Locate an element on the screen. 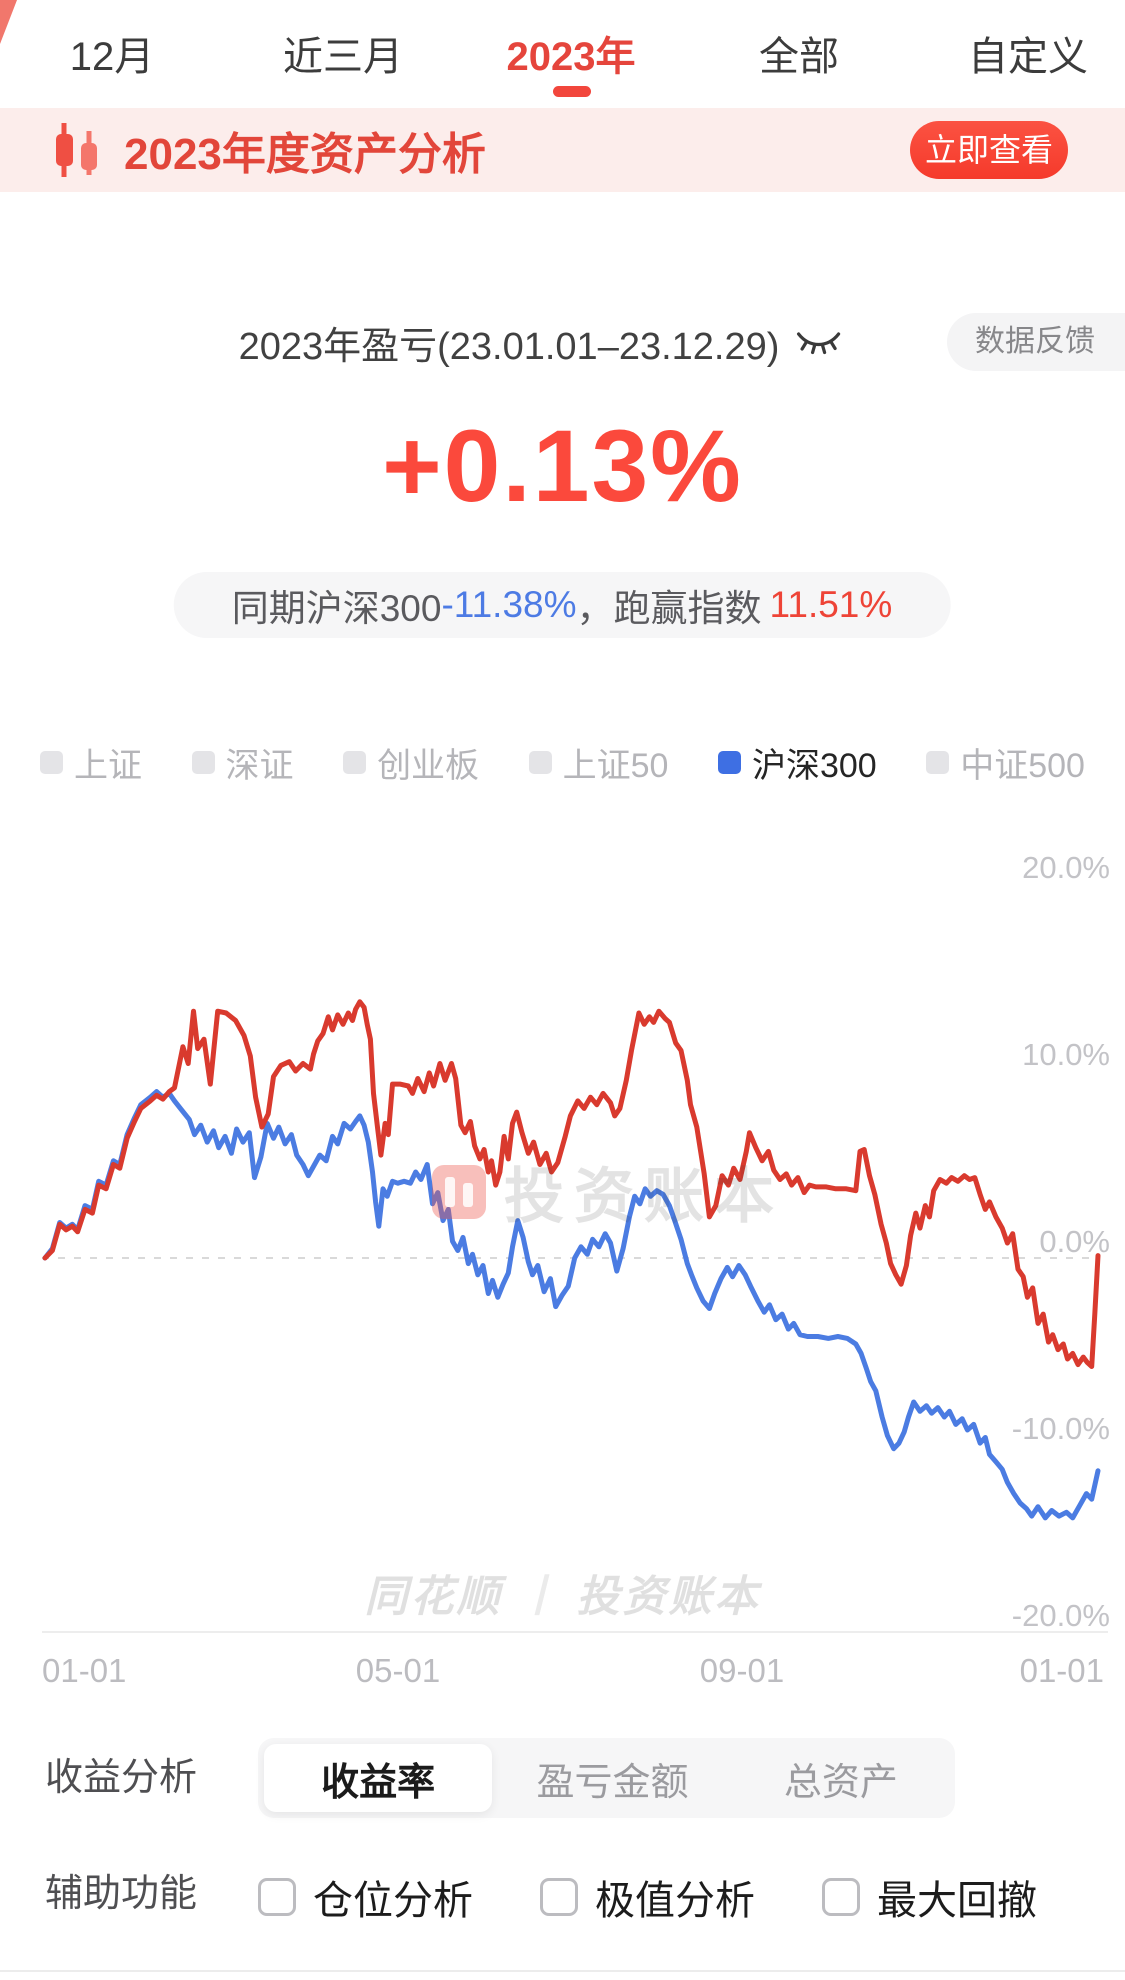 Image resolution: width=1125 pixels, height=1980 pixels. checkbox-extreme-analysis: 极值分析 is located at coordinates (647, 1897).